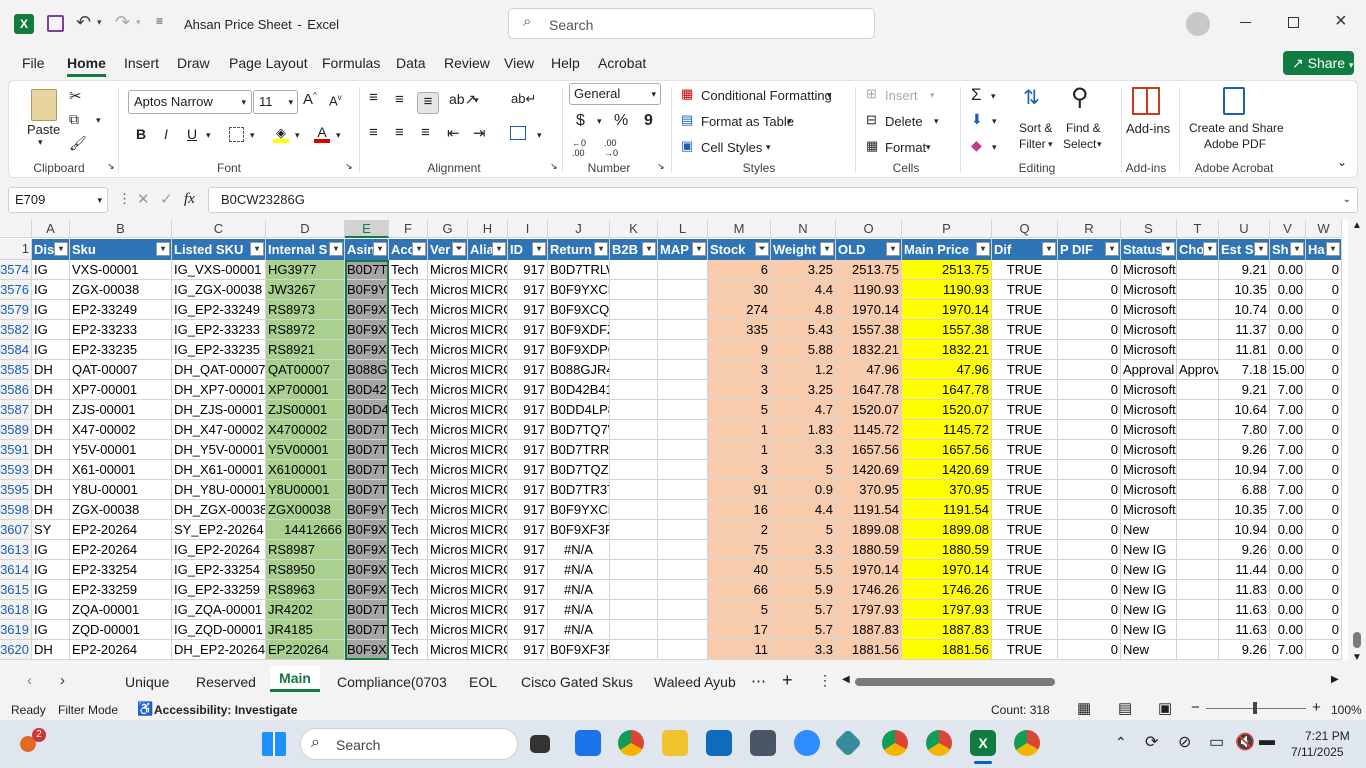 Image resolution: width=1366 pixels, height=768 pixels. What do you see at coordinates (305, 630) in the screenshot?
I see `table-cell: JR4185` at bounding box center [305, 630].